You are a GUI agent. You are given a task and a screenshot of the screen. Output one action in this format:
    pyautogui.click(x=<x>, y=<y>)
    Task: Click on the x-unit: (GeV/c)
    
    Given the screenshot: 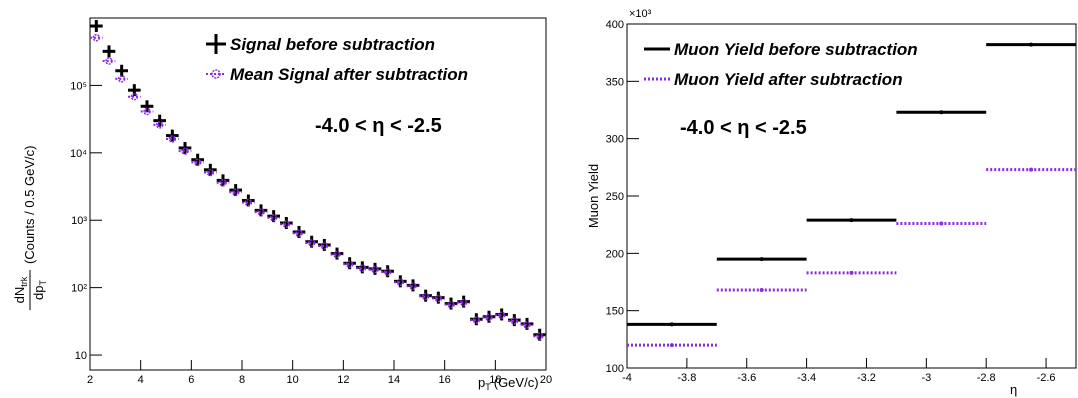 What is the action you would take?
    pyautogui.click(x=516, y=382)
    